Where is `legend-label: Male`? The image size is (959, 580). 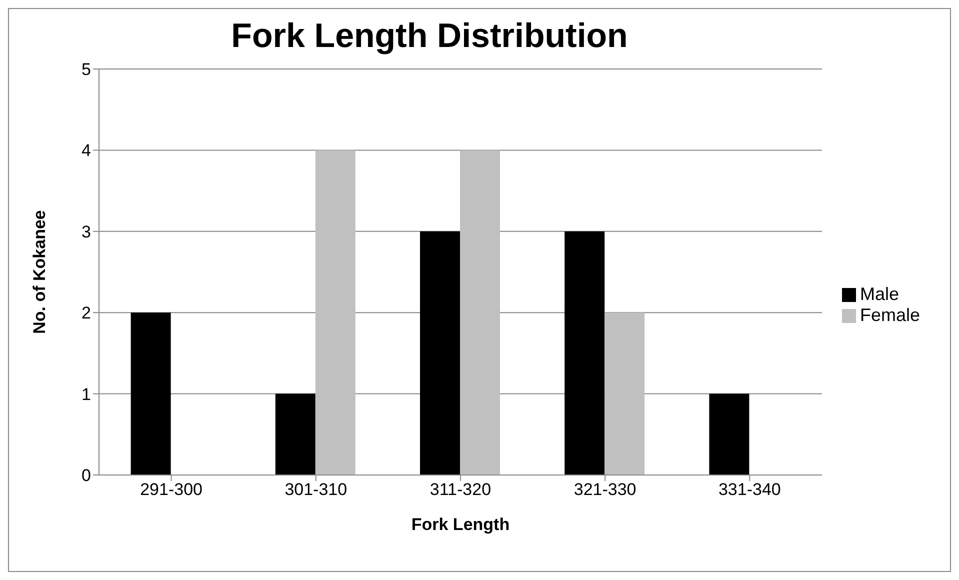 legend-label: Male is located at coordinates (879, 294).